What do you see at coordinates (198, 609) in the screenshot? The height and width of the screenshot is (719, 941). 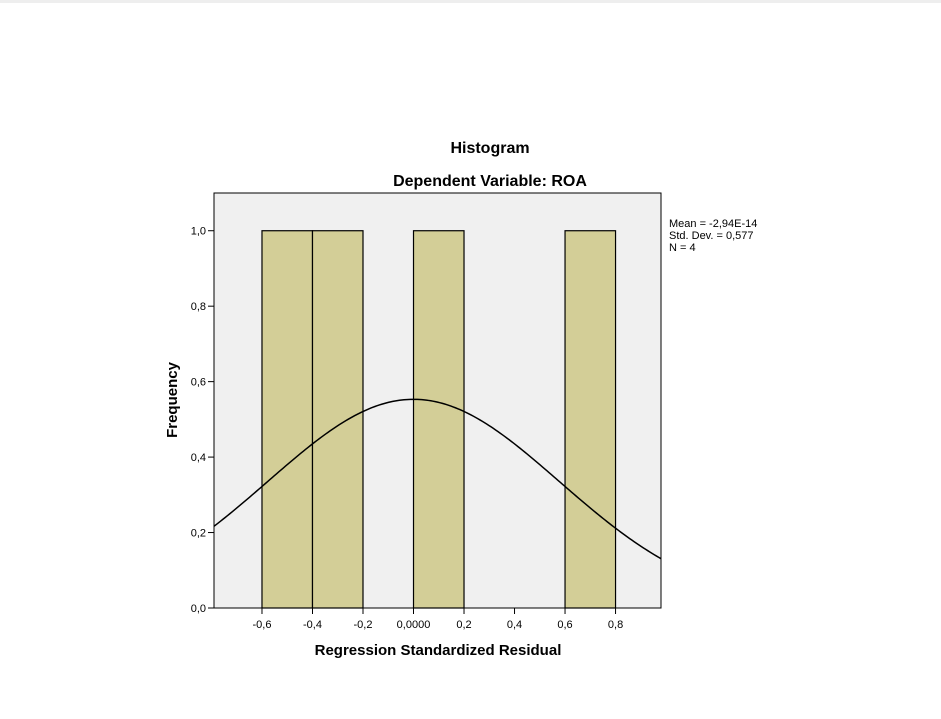 I see `y-tick-label-0: 0,0` at bounding box center [198, 609].